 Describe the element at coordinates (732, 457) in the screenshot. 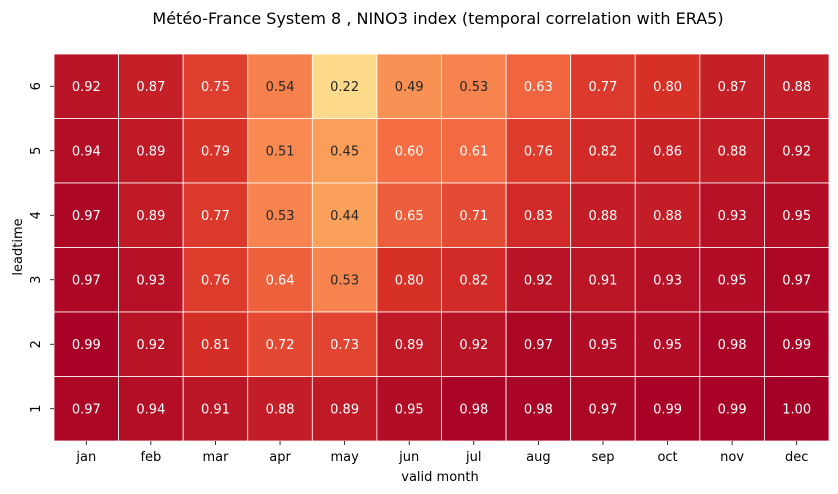

I see `x-tick-label-nov: nov` at that location.